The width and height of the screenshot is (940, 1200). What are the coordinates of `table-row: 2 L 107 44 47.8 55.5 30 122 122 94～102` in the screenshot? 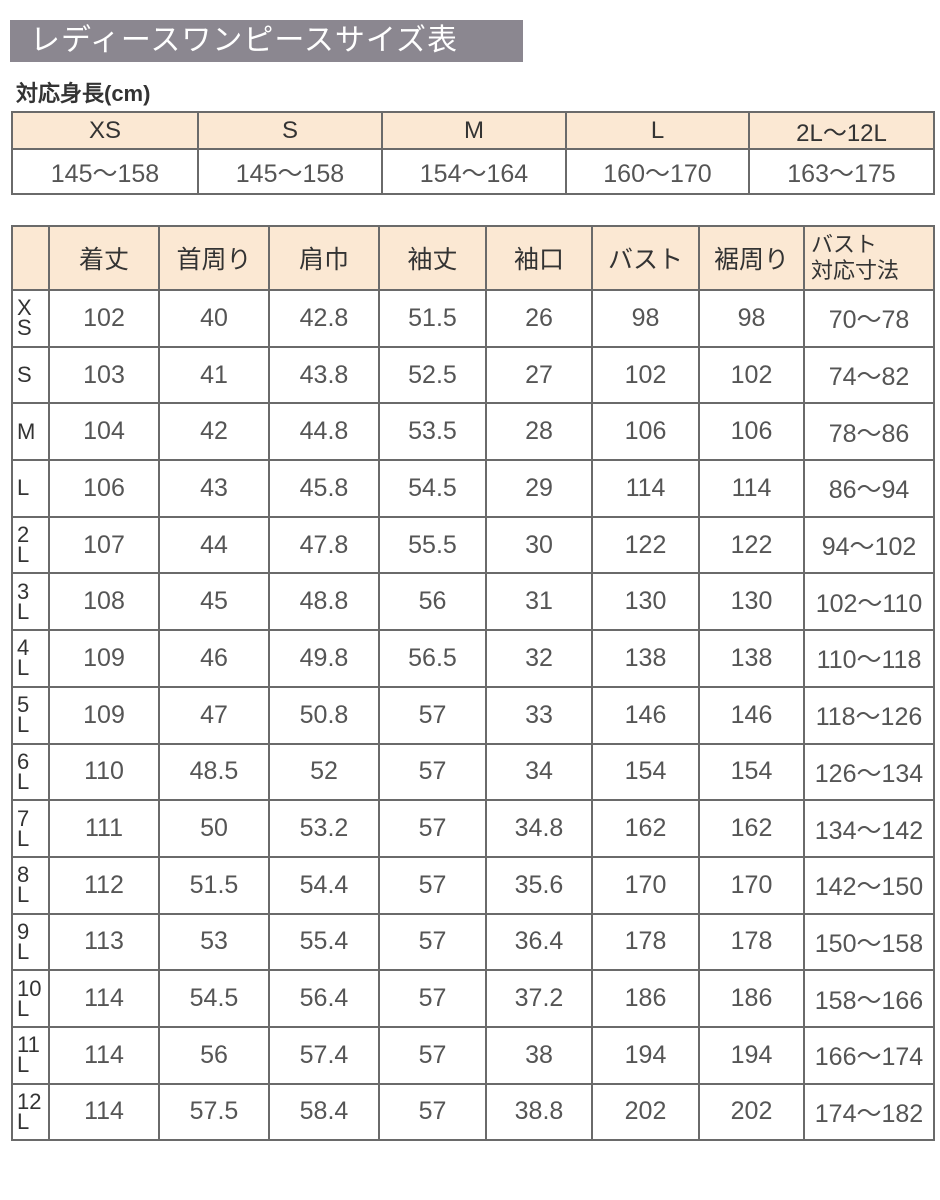 It's located at (473, 545).